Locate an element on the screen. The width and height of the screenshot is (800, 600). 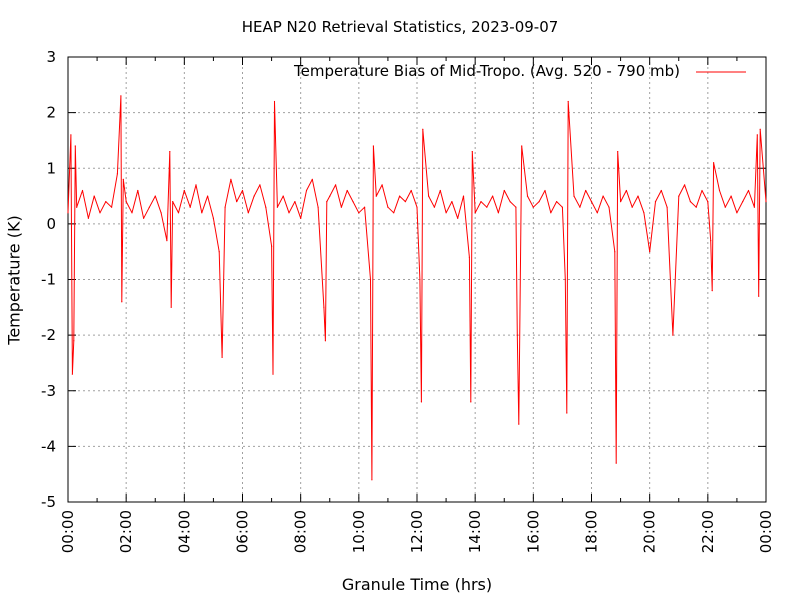
x-tick-label: 08:00 is located at coordinates (301, 531).